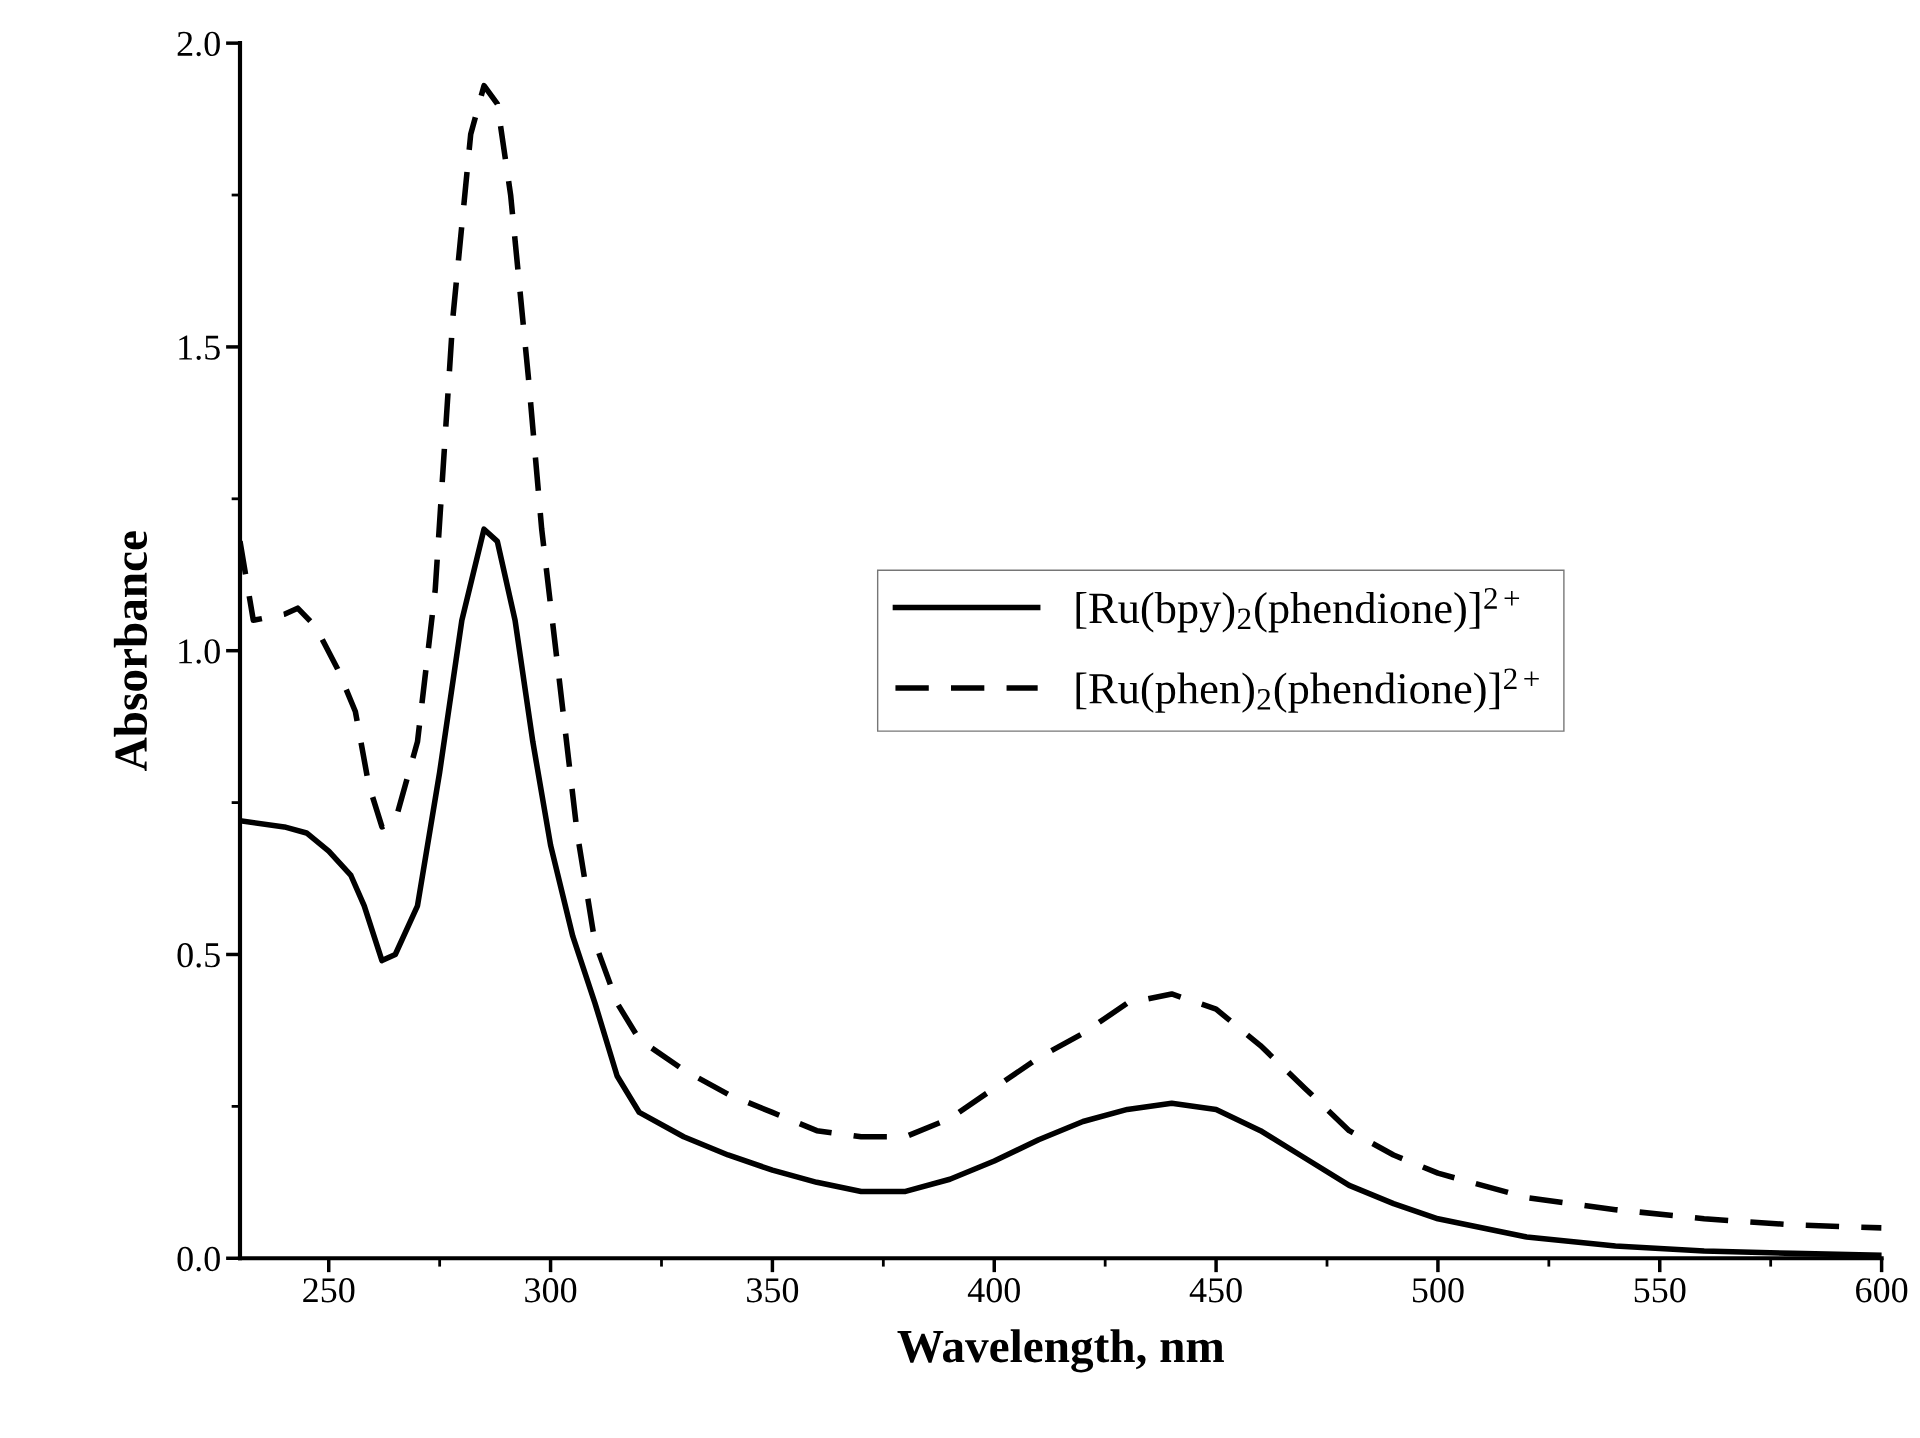 Image resolution: width=1920 pixels, height=1438 pixels. Describe the element at coordinates (198, 955) in the screenshot. I see `y-tick-label: 0.5` at that location.